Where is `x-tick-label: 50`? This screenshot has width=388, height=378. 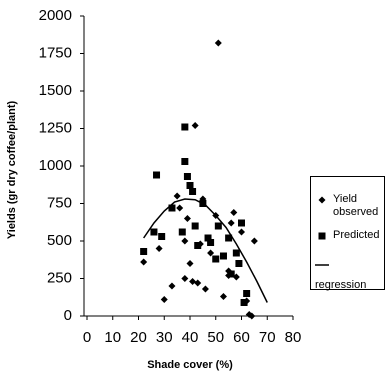 x-tick-label: 50 is located at coordinates (215, 337).